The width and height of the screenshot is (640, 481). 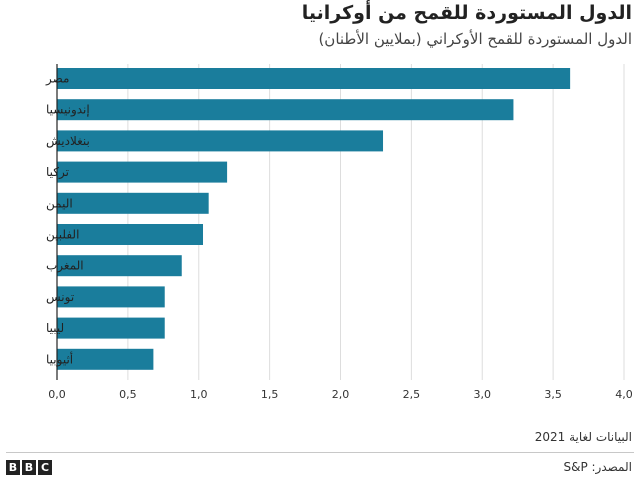 What do you see at coordinates (45, 467) in the screenshot?
I see `logo-letter: C` at bounding box center [45, 467].